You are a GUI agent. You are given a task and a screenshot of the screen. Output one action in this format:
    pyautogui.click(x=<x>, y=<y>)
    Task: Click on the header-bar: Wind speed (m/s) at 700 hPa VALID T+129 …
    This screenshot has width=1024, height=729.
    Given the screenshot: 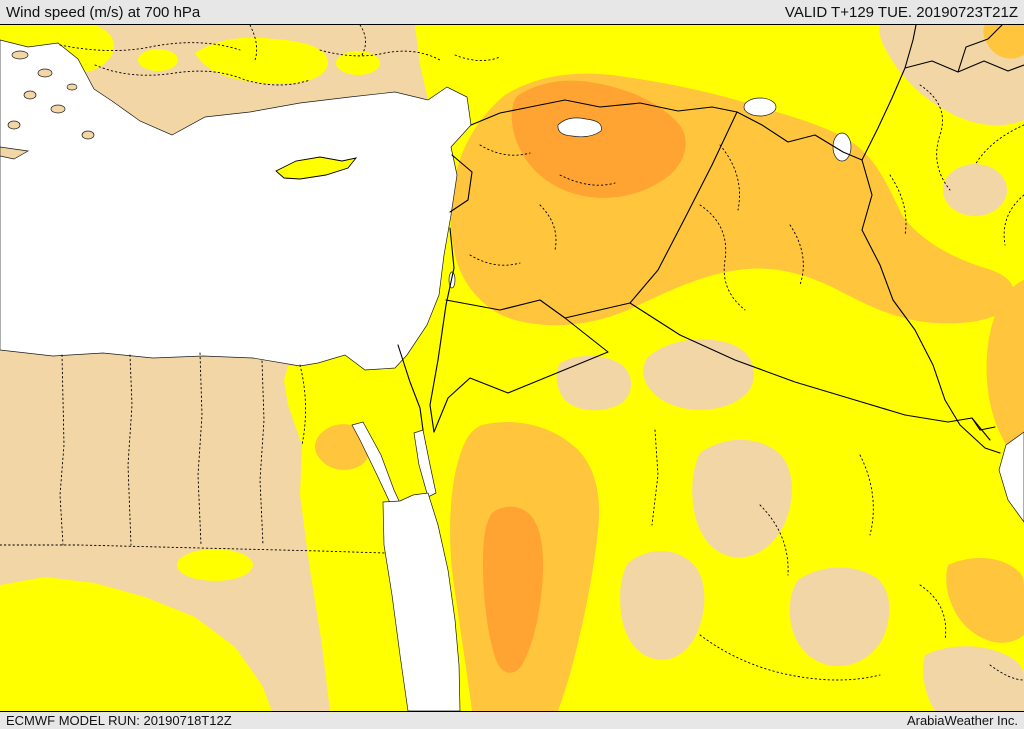 What is the action you would take?
    pyautogui.click(x=512, y=12)
    